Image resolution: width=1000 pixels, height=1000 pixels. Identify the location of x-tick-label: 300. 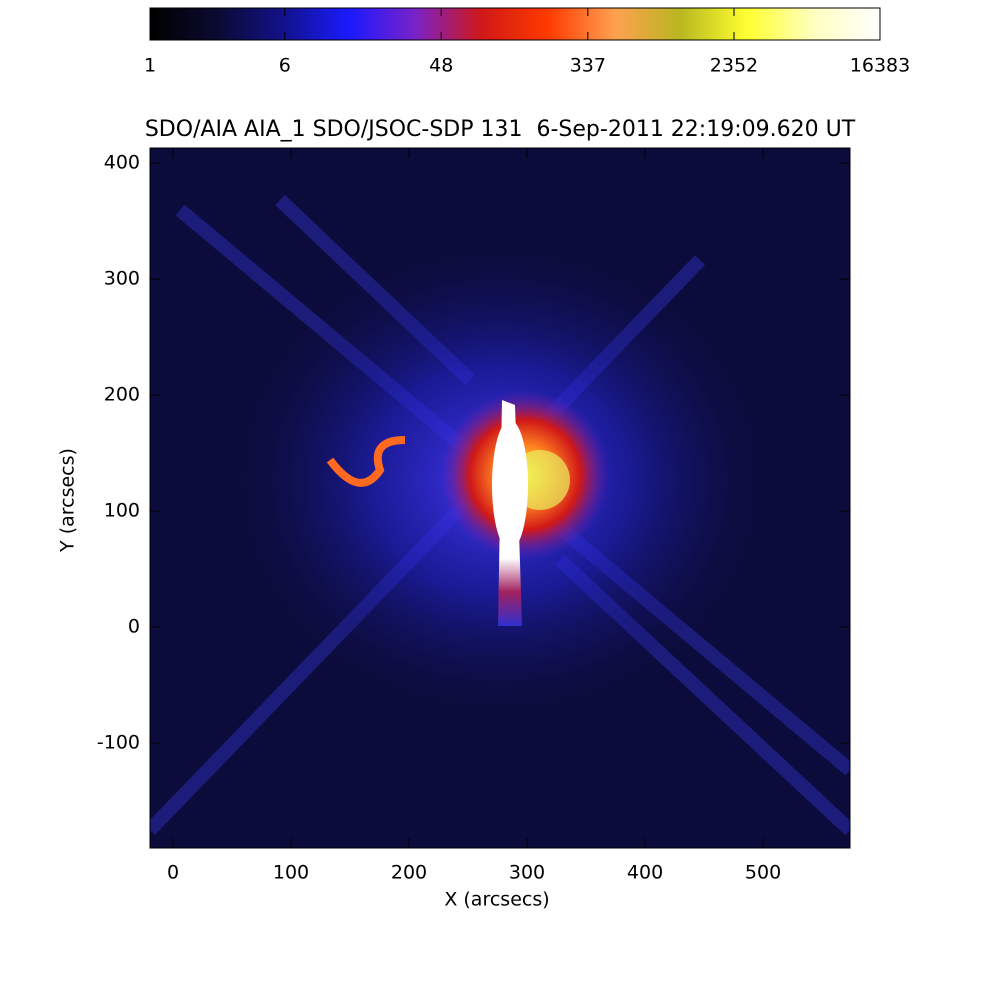
(527, 873).